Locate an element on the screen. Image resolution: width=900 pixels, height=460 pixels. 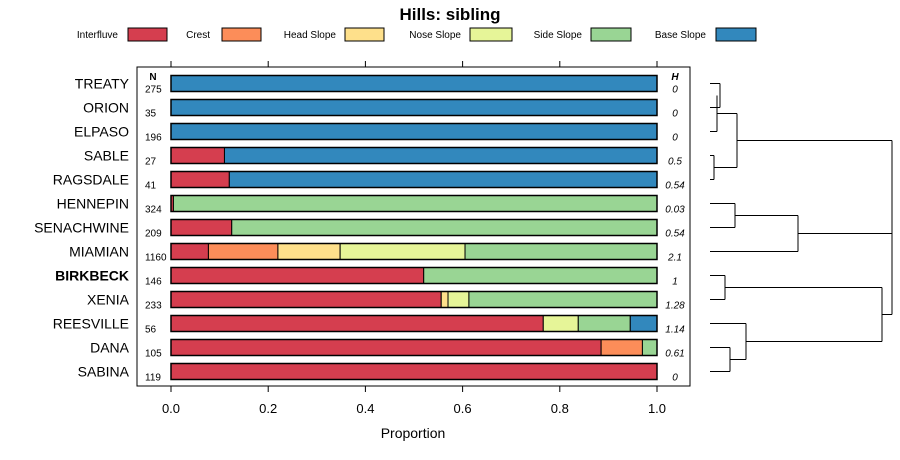
h-value-label: 1.14 is located at coordinates (675, 330).